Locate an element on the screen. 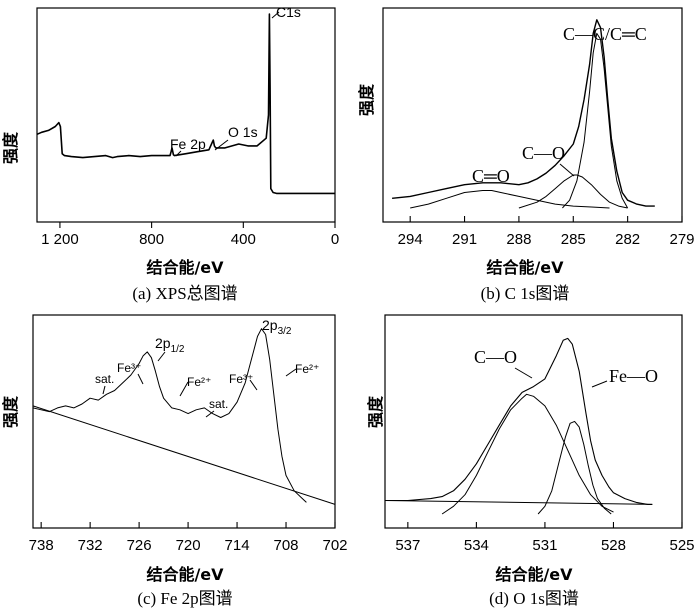  annotation-co: C—O is located at coordinates (543, 153).